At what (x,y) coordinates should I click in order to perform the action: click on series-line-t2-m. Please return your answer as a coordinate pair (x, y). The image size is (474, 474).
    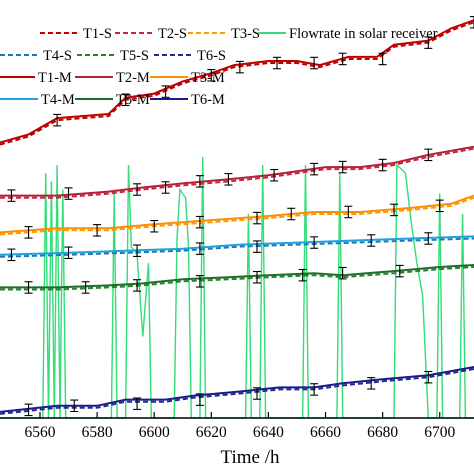
    Looking at the image, I should click on (237, 171).